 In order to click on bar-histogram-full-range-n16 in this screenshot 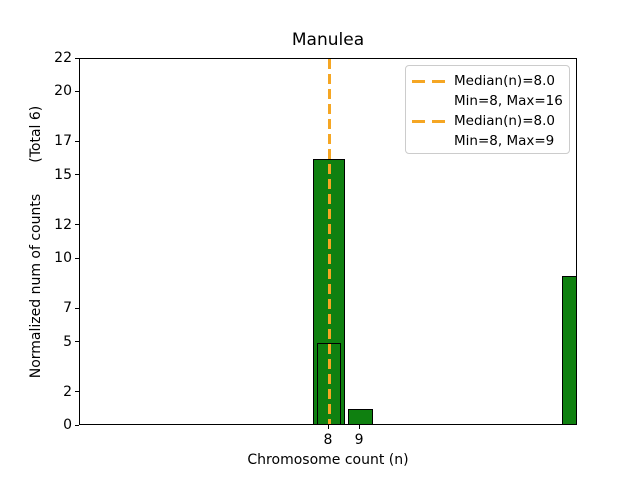, I will do `click(569, 349)`.